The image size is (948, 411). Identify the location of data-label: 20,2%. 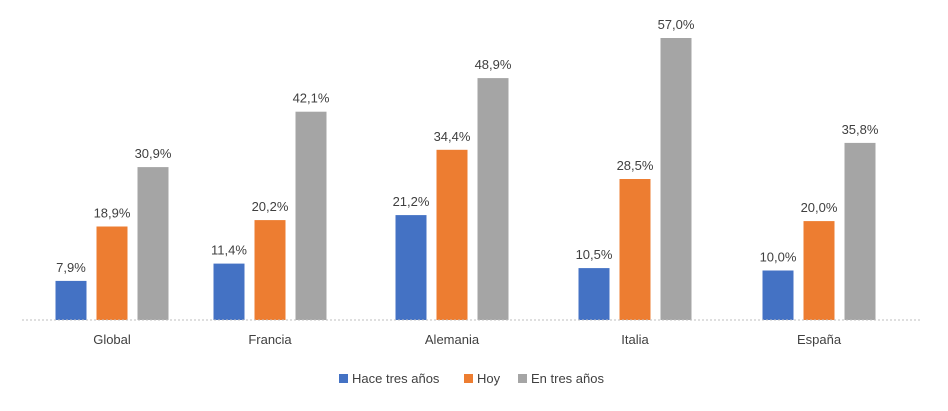
(270, 206).